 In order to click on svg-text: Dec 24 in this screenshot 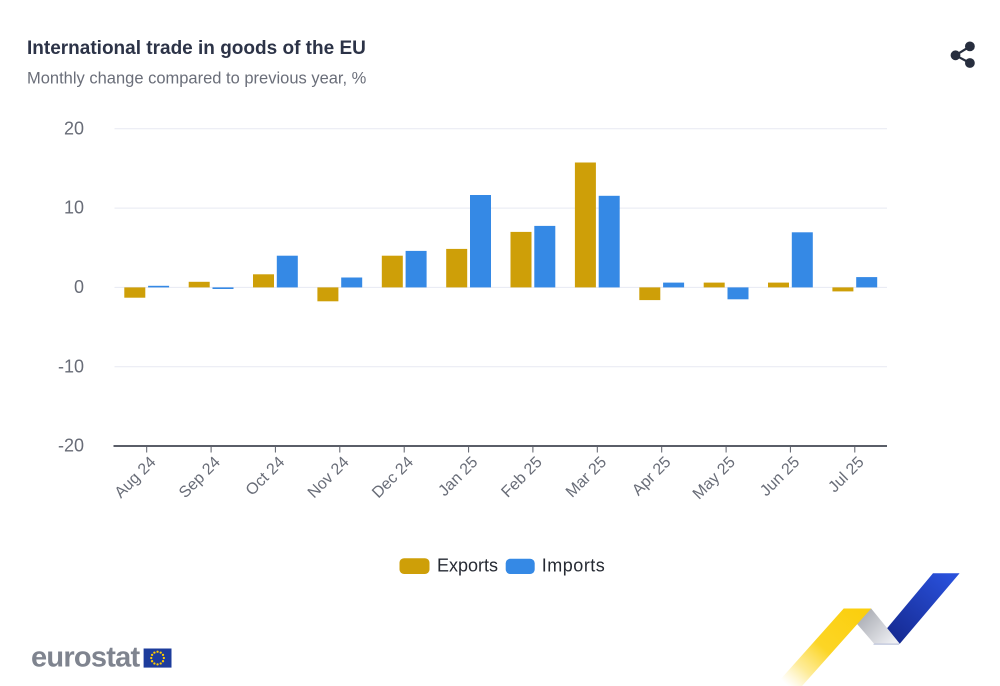, I will do `click(393, 478)`.